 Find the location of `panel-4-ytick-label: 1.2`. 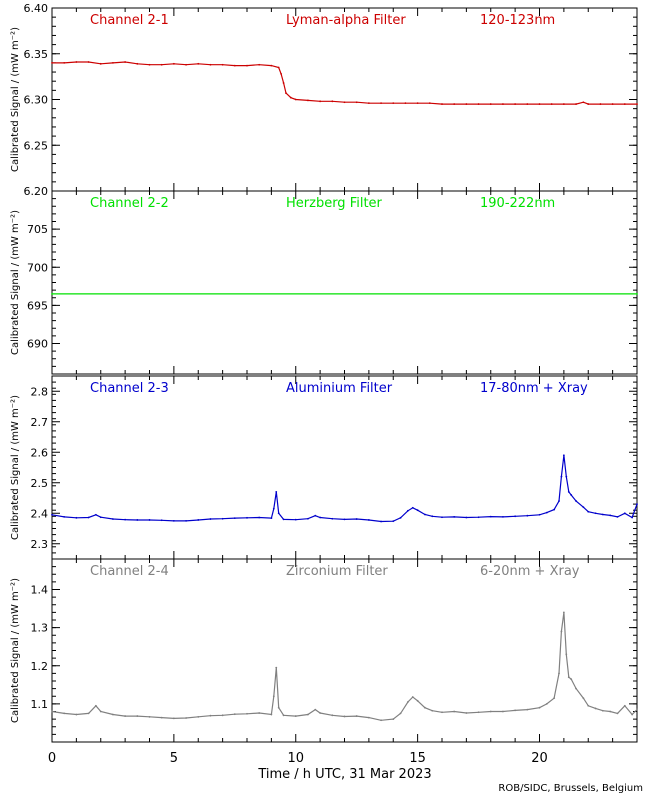

panel-4-ytick-label: 1.2 is located at coordinates (40, 666).